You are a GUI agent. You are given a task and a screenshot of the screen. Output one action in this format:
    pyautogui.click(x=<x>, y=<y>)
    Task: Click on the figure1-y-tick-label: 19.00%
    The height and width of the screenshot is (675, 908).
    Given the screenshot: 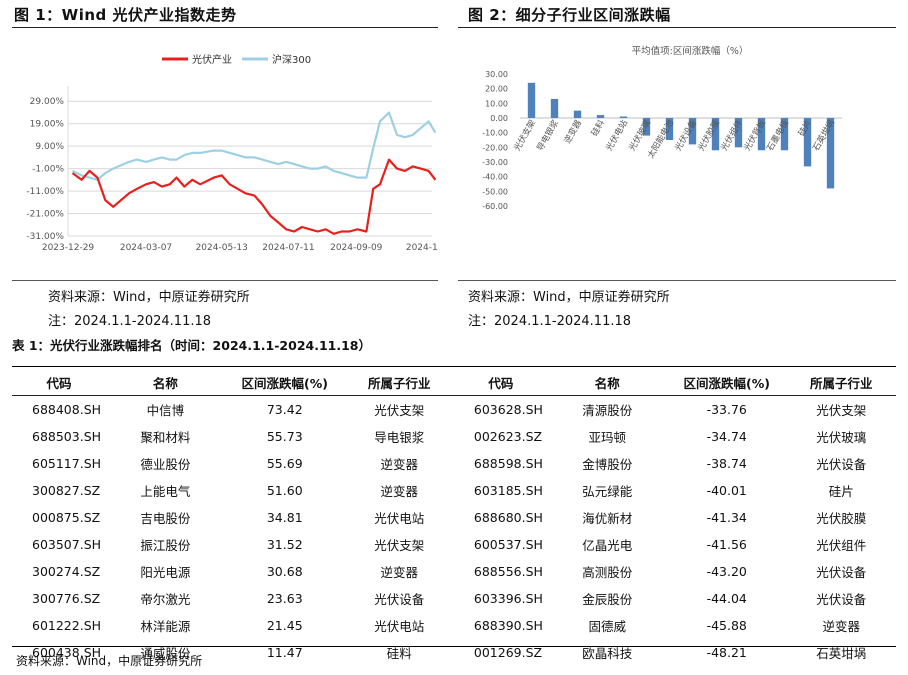 What is the action you would take?
    pyautogui.click(x=47, y=125)
    